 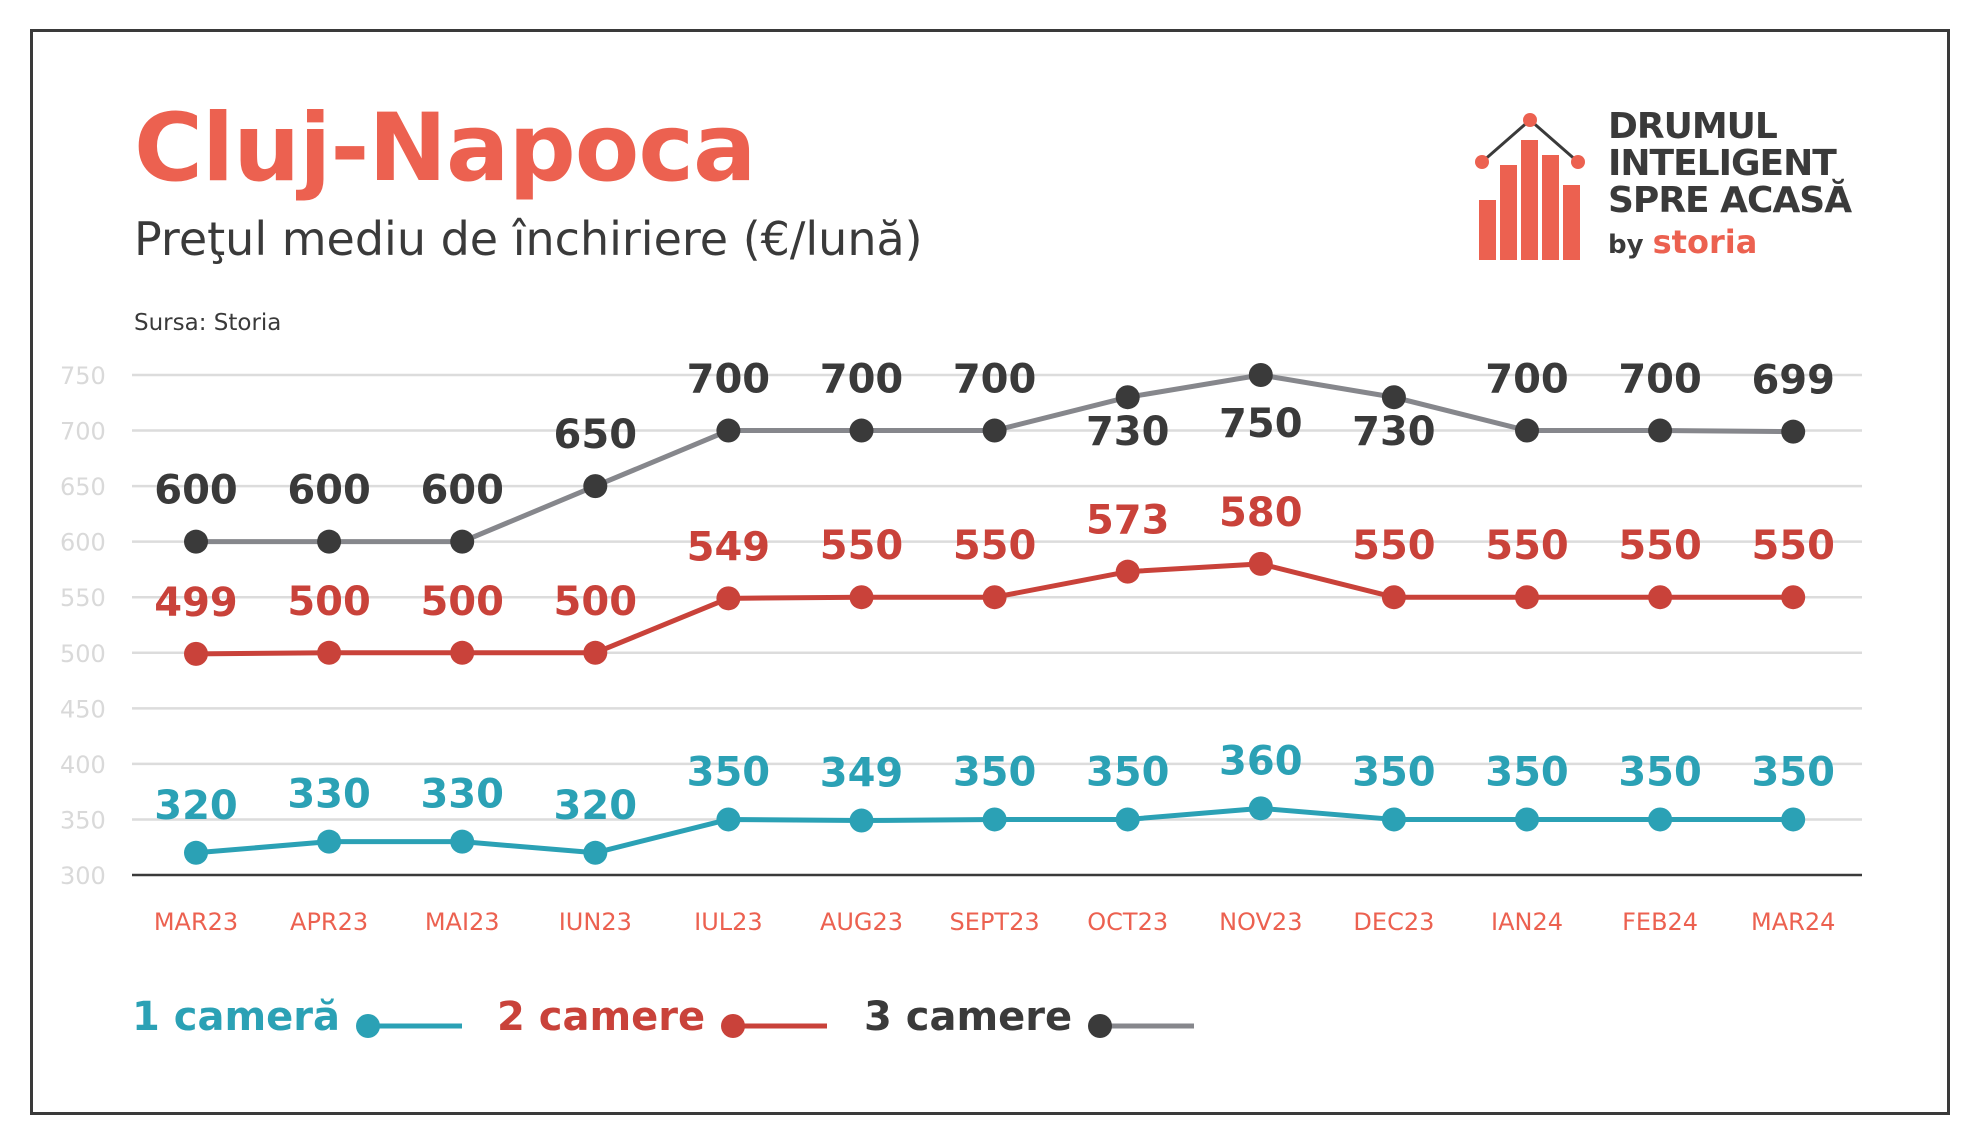 I want to click on data-label: 750, so click(x=1261, y=424).